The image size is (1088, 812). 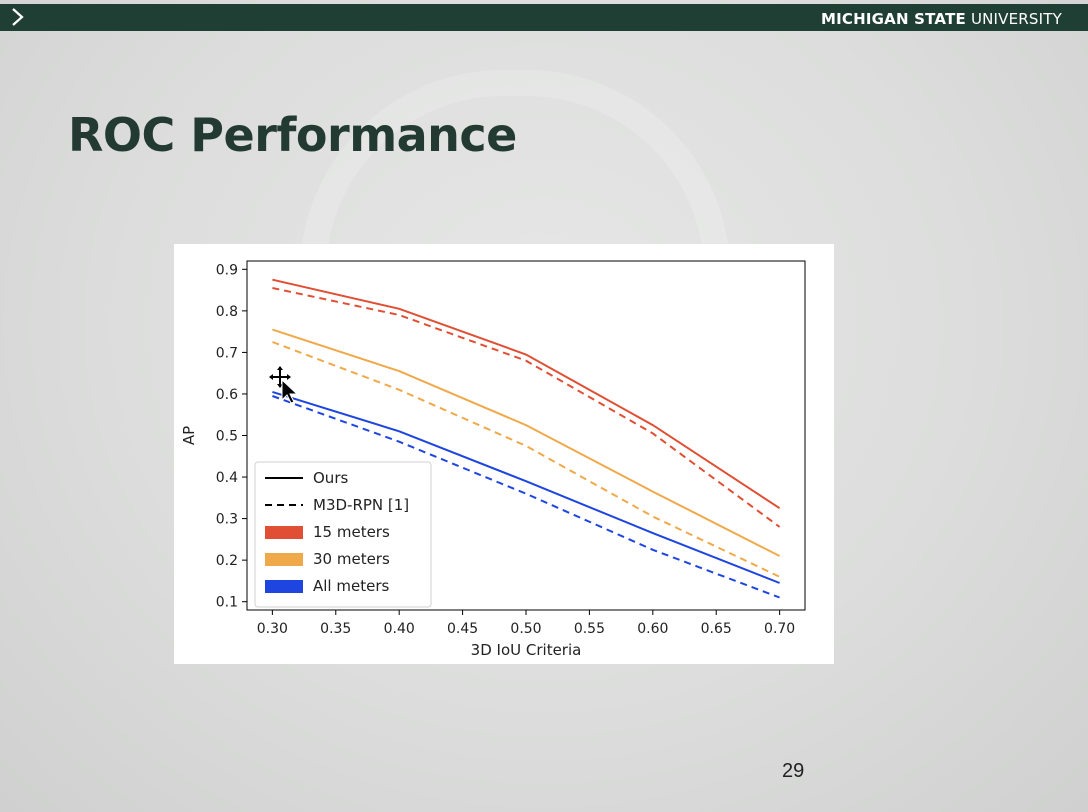 What do you see at coordinates (462, 629) in the screenshot?
I see `x-tick-label: 0.45` at bounding box center [462, 629].